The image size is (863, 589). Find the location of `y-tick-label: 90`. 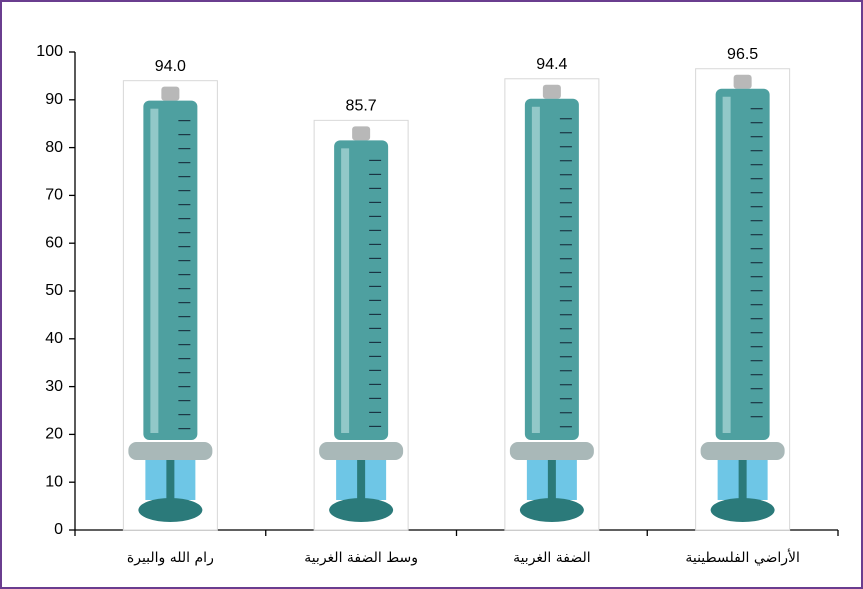

y-tick-label: 90 is located at coordinates (54, 99).